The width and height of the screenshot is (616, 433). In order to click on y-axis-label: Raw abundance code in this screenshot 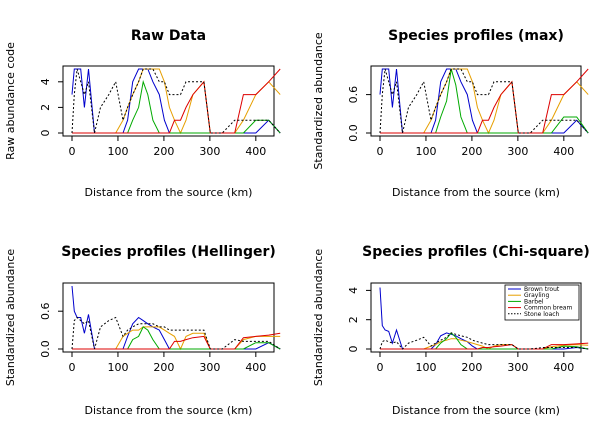, I will do `click(10, 101)`.